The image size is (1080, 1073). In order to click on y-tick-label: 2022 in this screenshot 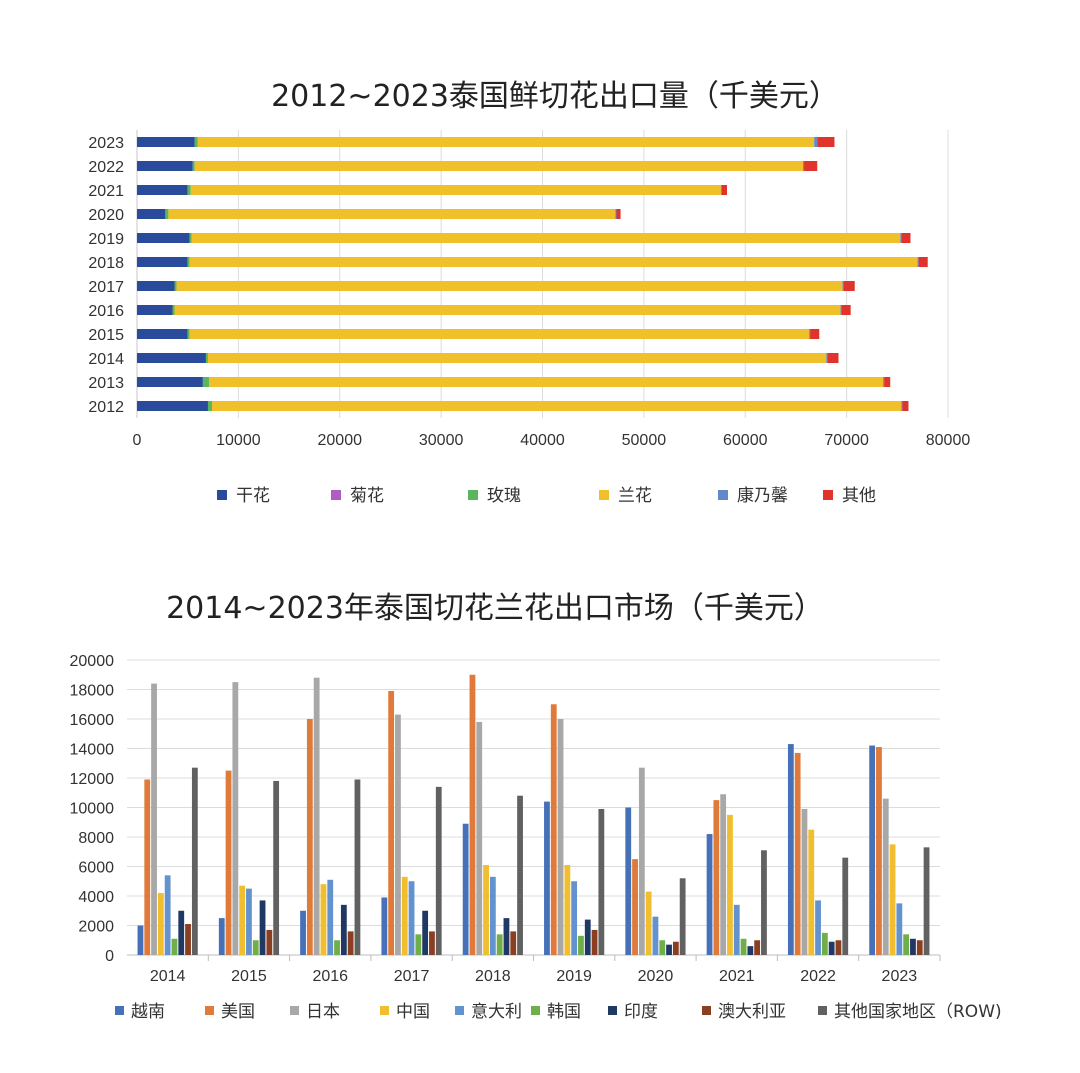, I will do `click(106, 167)`.